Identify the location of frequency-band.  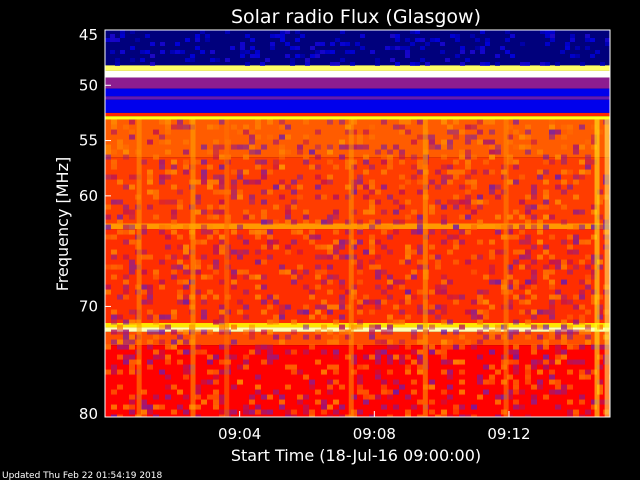
(357, 68).